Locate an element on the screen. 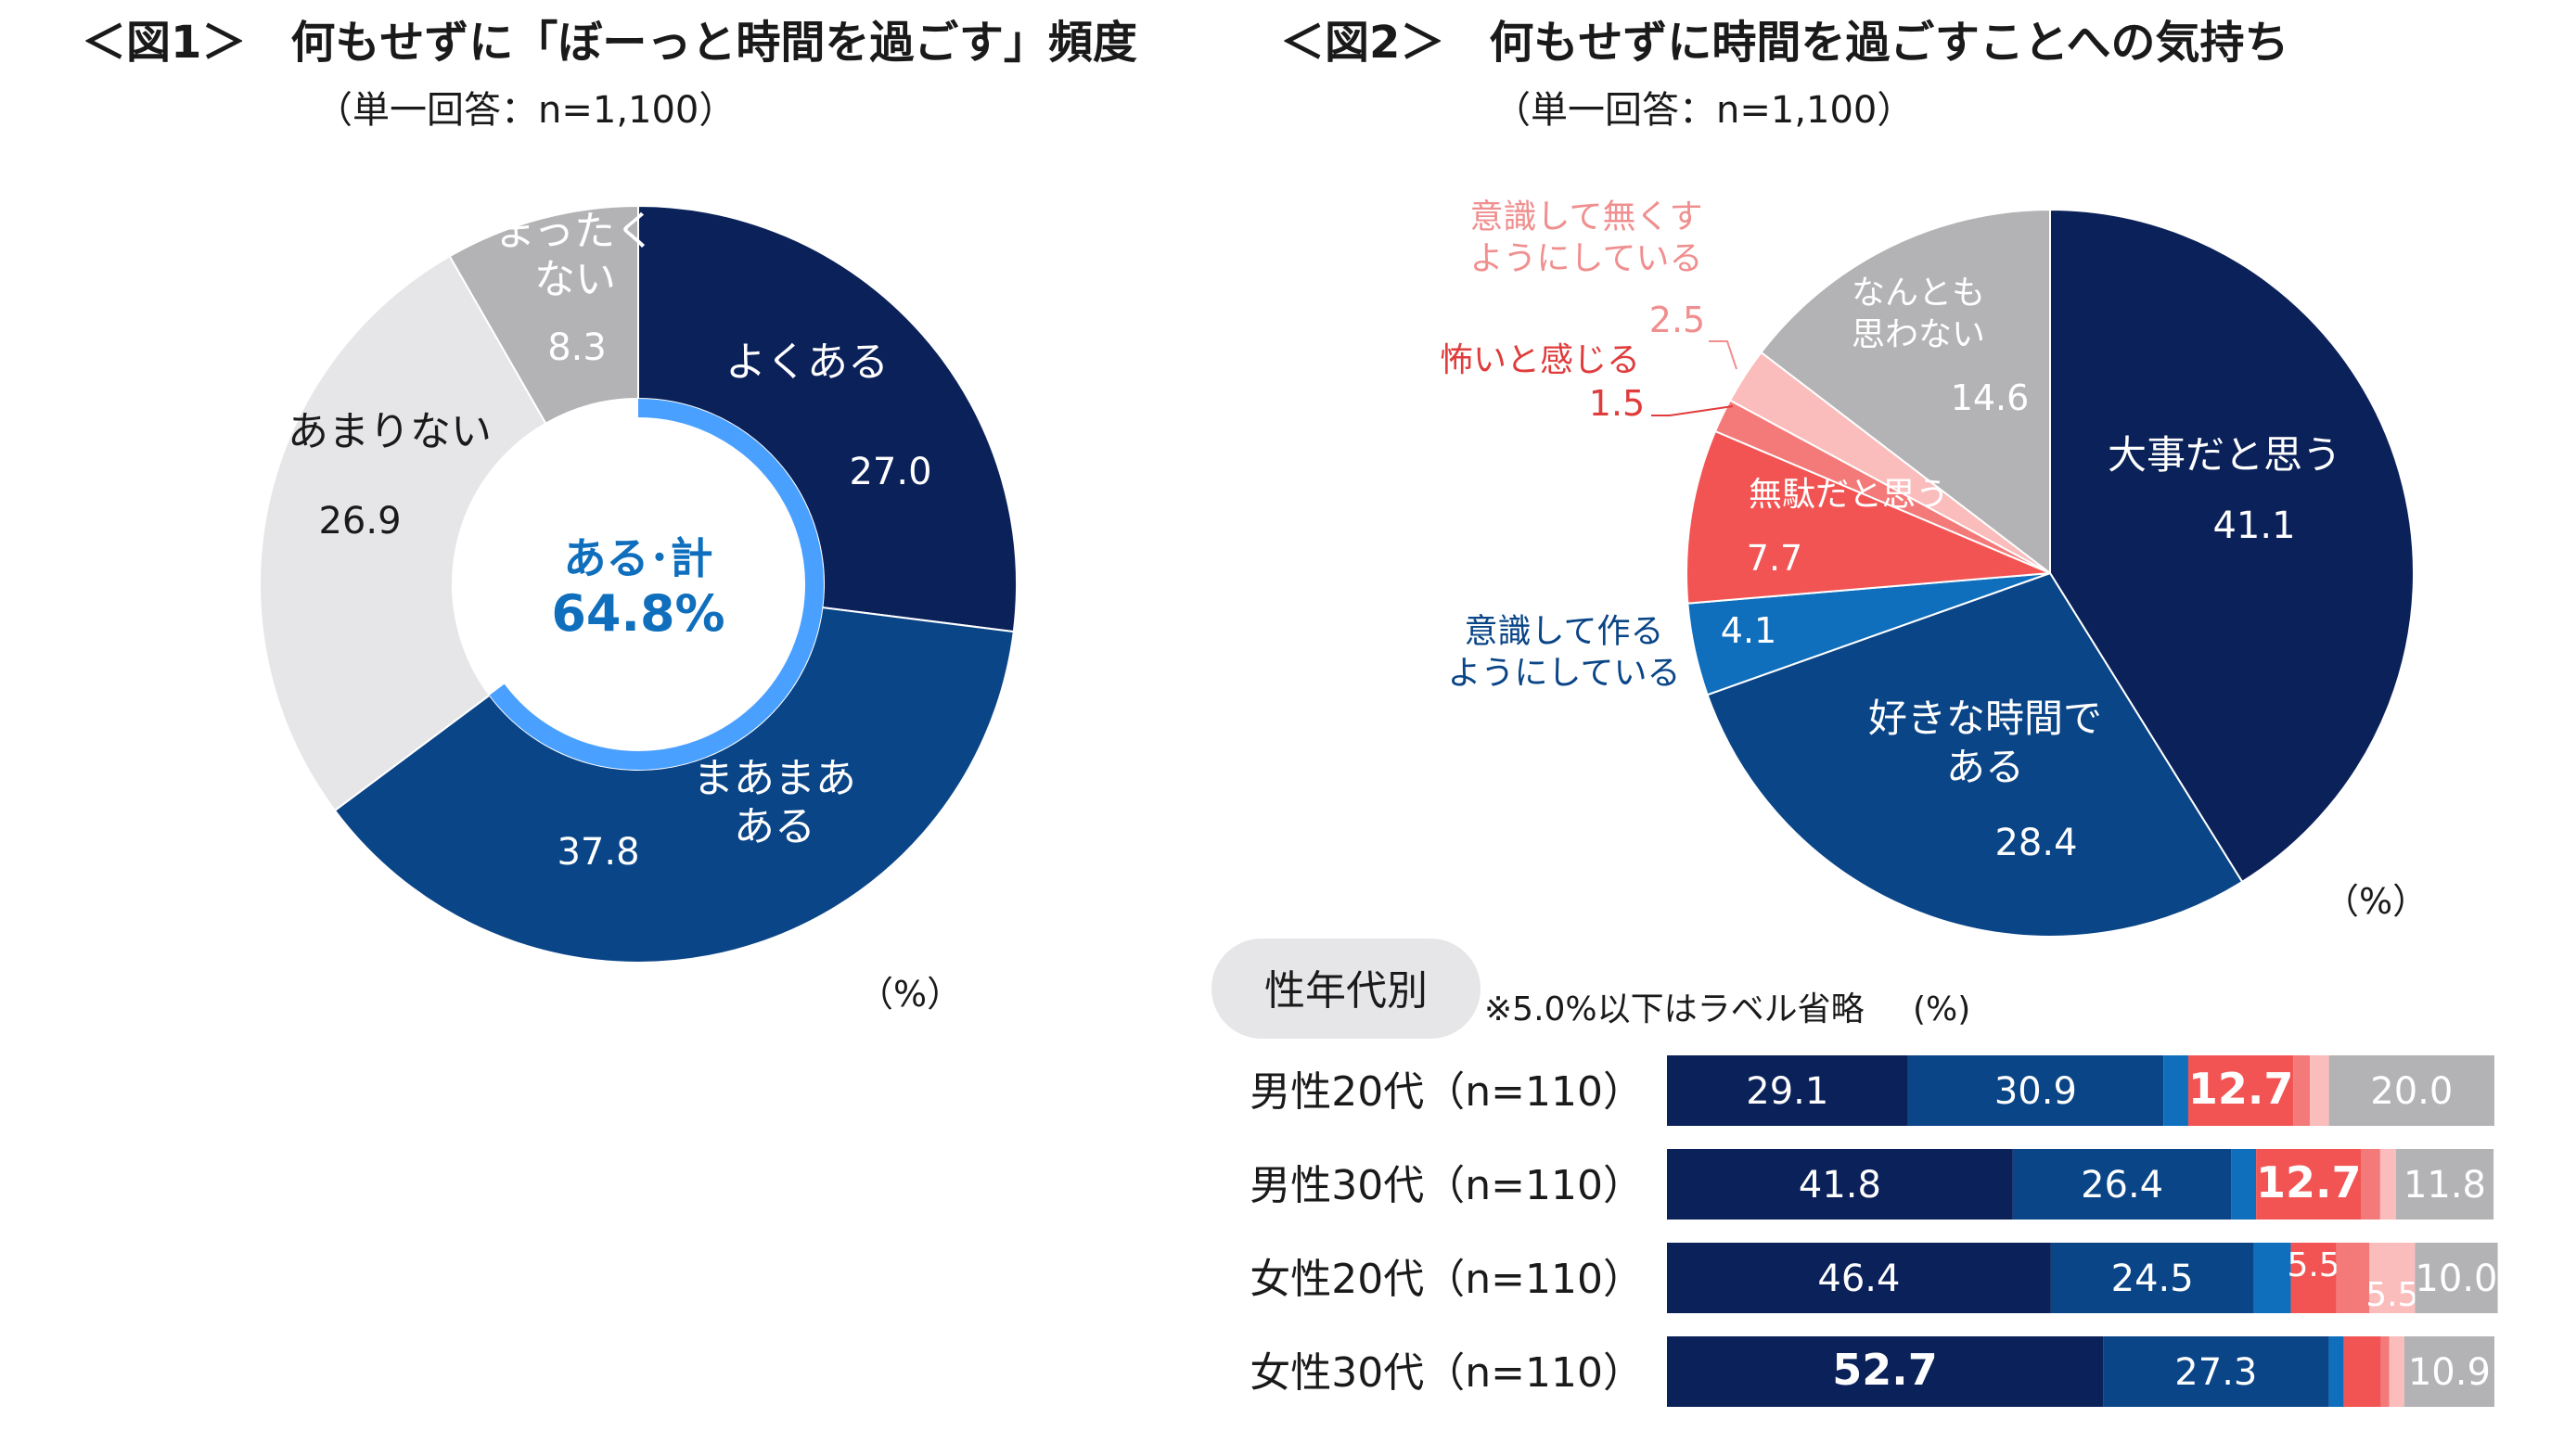 This screenshot has height=1456, width=2551. donut-label-rarely: あまりない is located at coordinates (390, 431).